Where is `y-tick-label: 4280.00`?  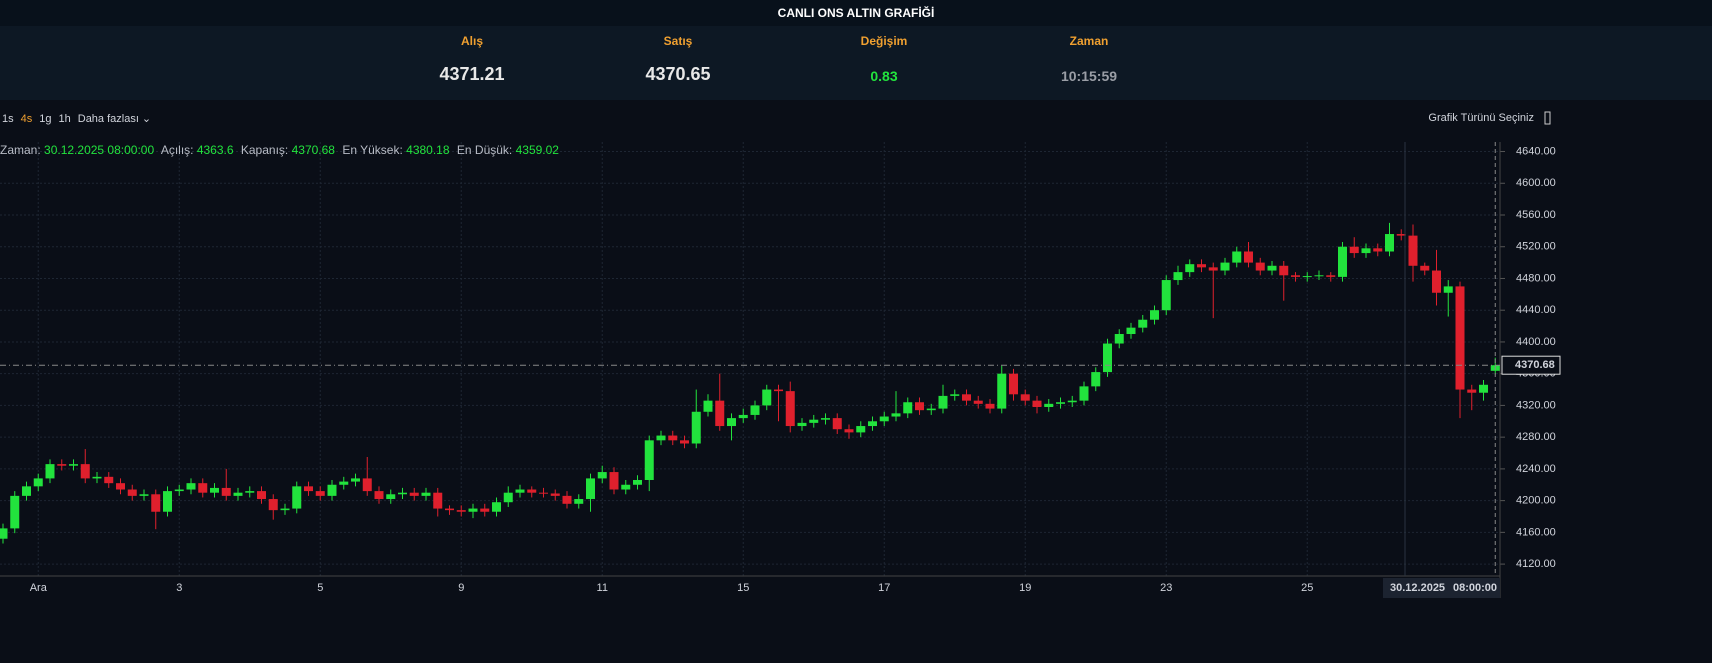 y-tick-label: 4280.00 is located at coordinates (1536, 437).